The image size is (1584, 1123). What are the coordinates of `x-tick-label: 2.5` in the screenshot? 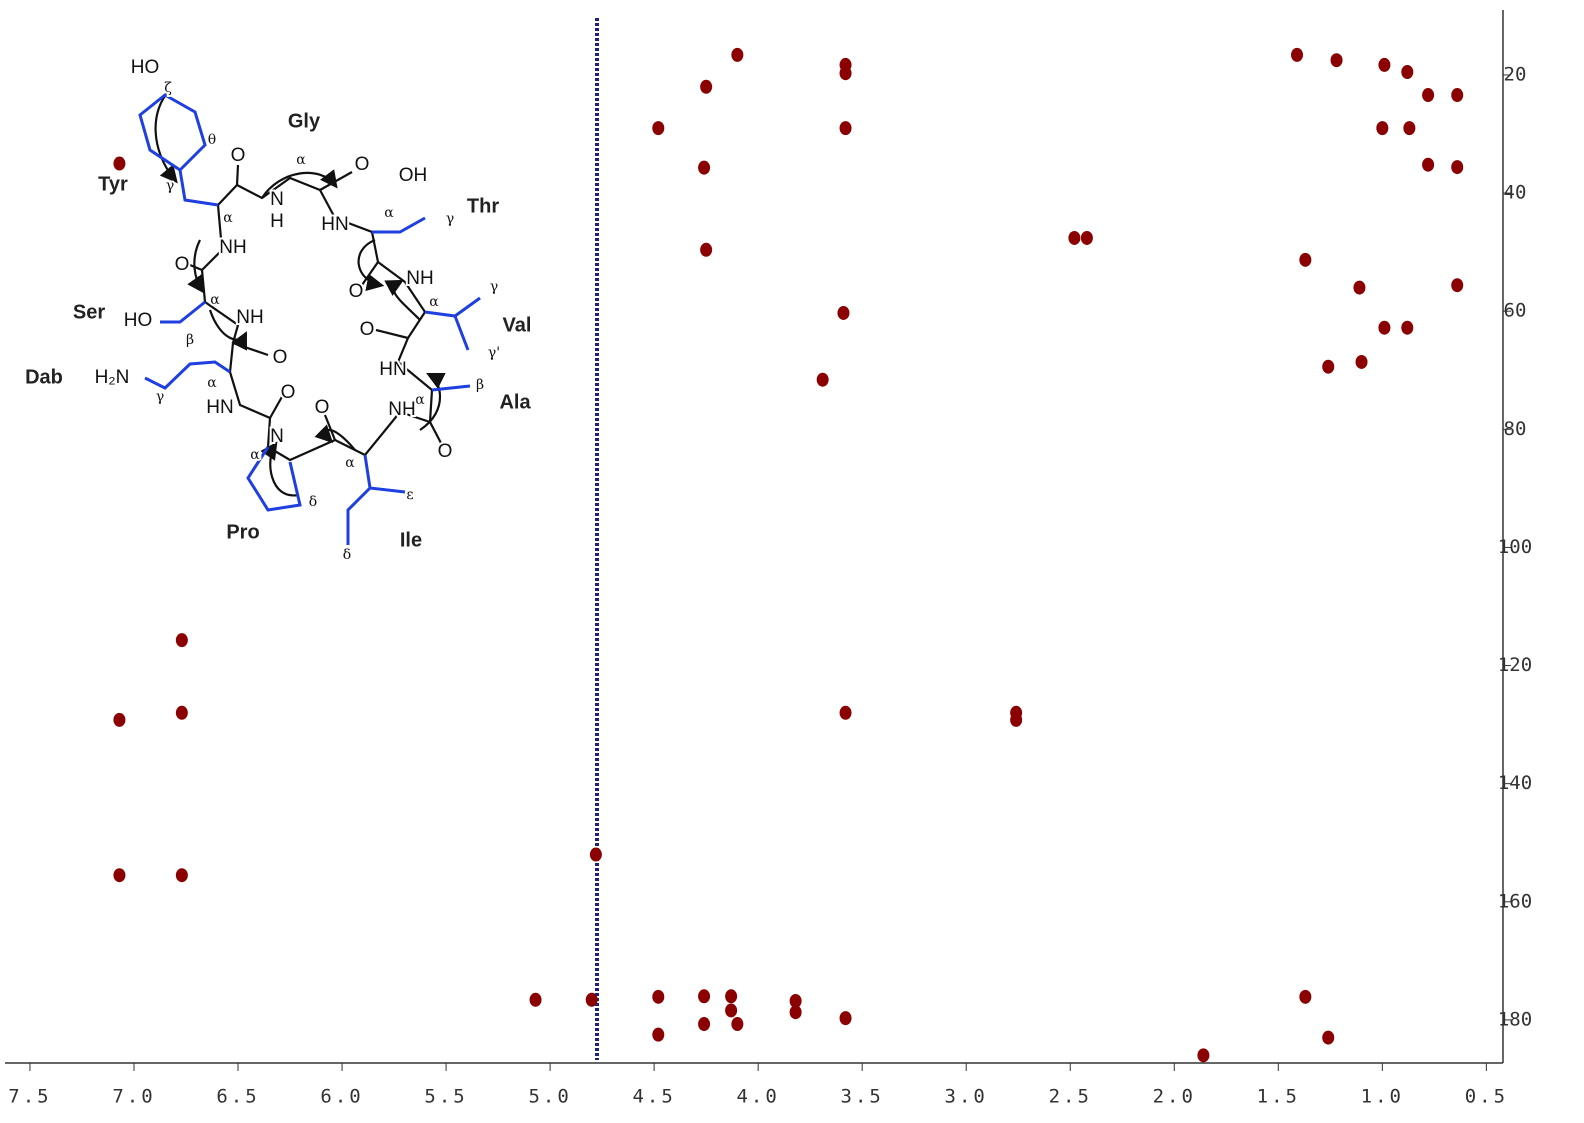 It's located at (1070, 1097).